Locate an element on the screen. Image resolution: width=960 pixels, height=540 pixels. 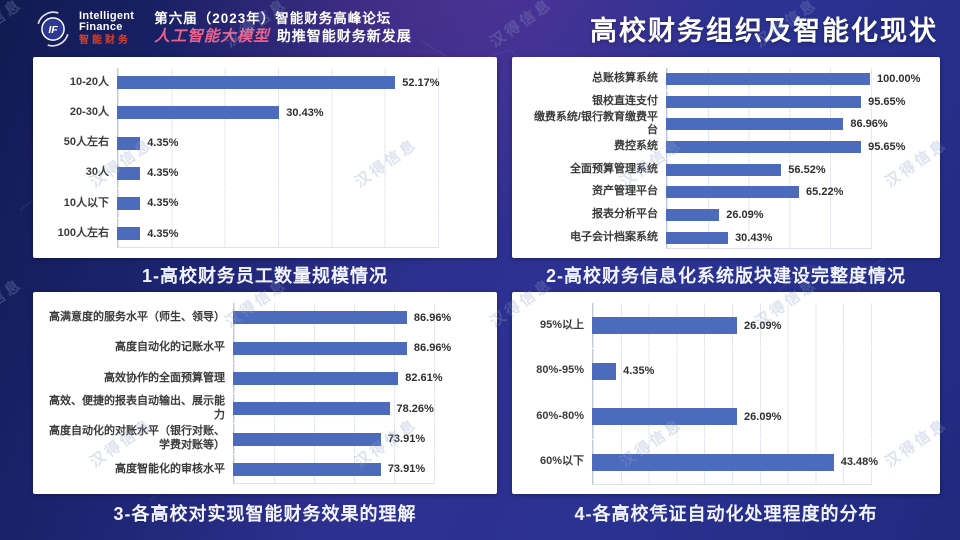
value-label: 65.22% is located at coordinates (825, 192).